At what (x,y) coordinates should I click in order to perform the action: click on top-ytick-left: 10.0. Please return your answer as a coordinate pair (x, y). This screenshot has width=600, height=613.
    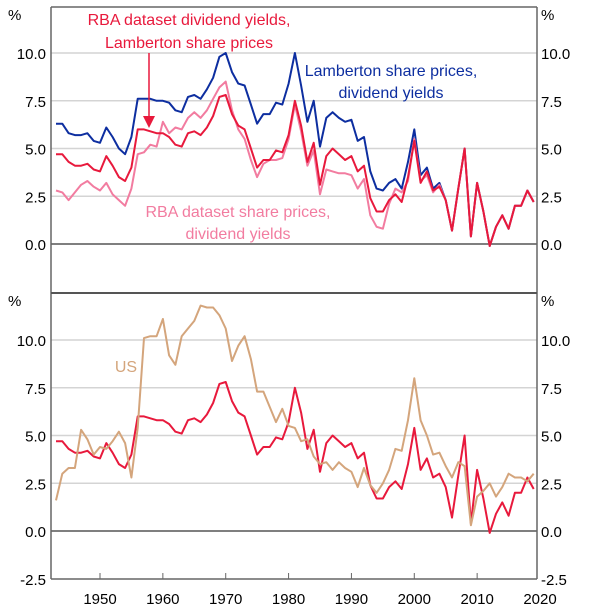
    Looking at the image, I should click on (31, 54).